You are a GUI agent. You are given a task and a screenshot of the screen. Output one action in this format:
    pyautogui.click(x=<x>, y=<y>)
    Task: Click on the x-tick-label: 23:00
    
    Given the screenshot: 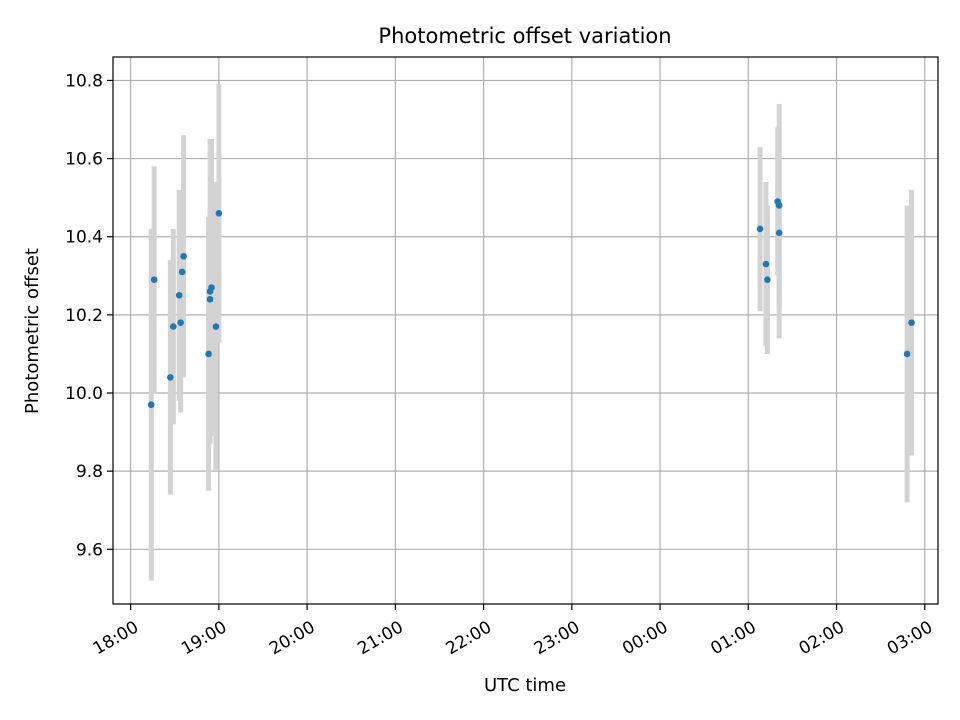 What is the action you would take?
    pyautogui.click(x=557, y=638)
    